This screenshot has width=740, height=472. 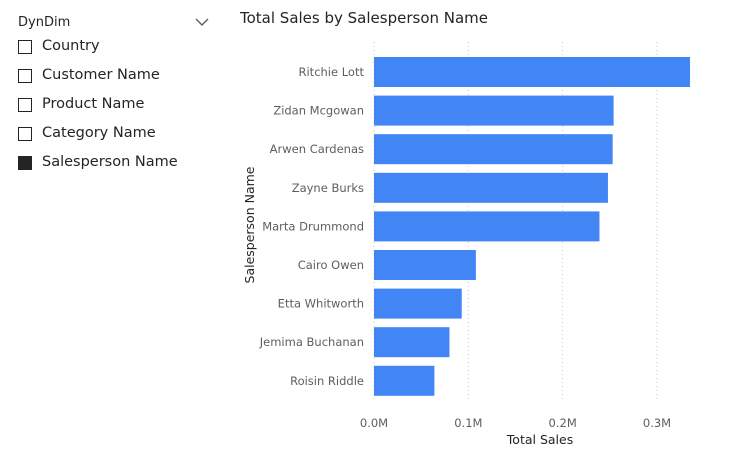 I want to click on slicer-item-label: Country, so click(x=71, y=46).